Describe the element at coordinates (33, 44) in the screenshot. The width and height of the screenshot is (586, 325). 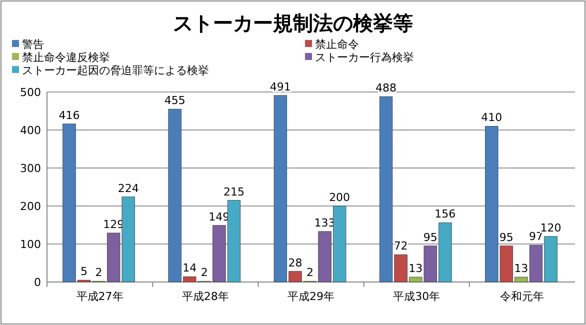
I see `legend-label: 警告` at that location.